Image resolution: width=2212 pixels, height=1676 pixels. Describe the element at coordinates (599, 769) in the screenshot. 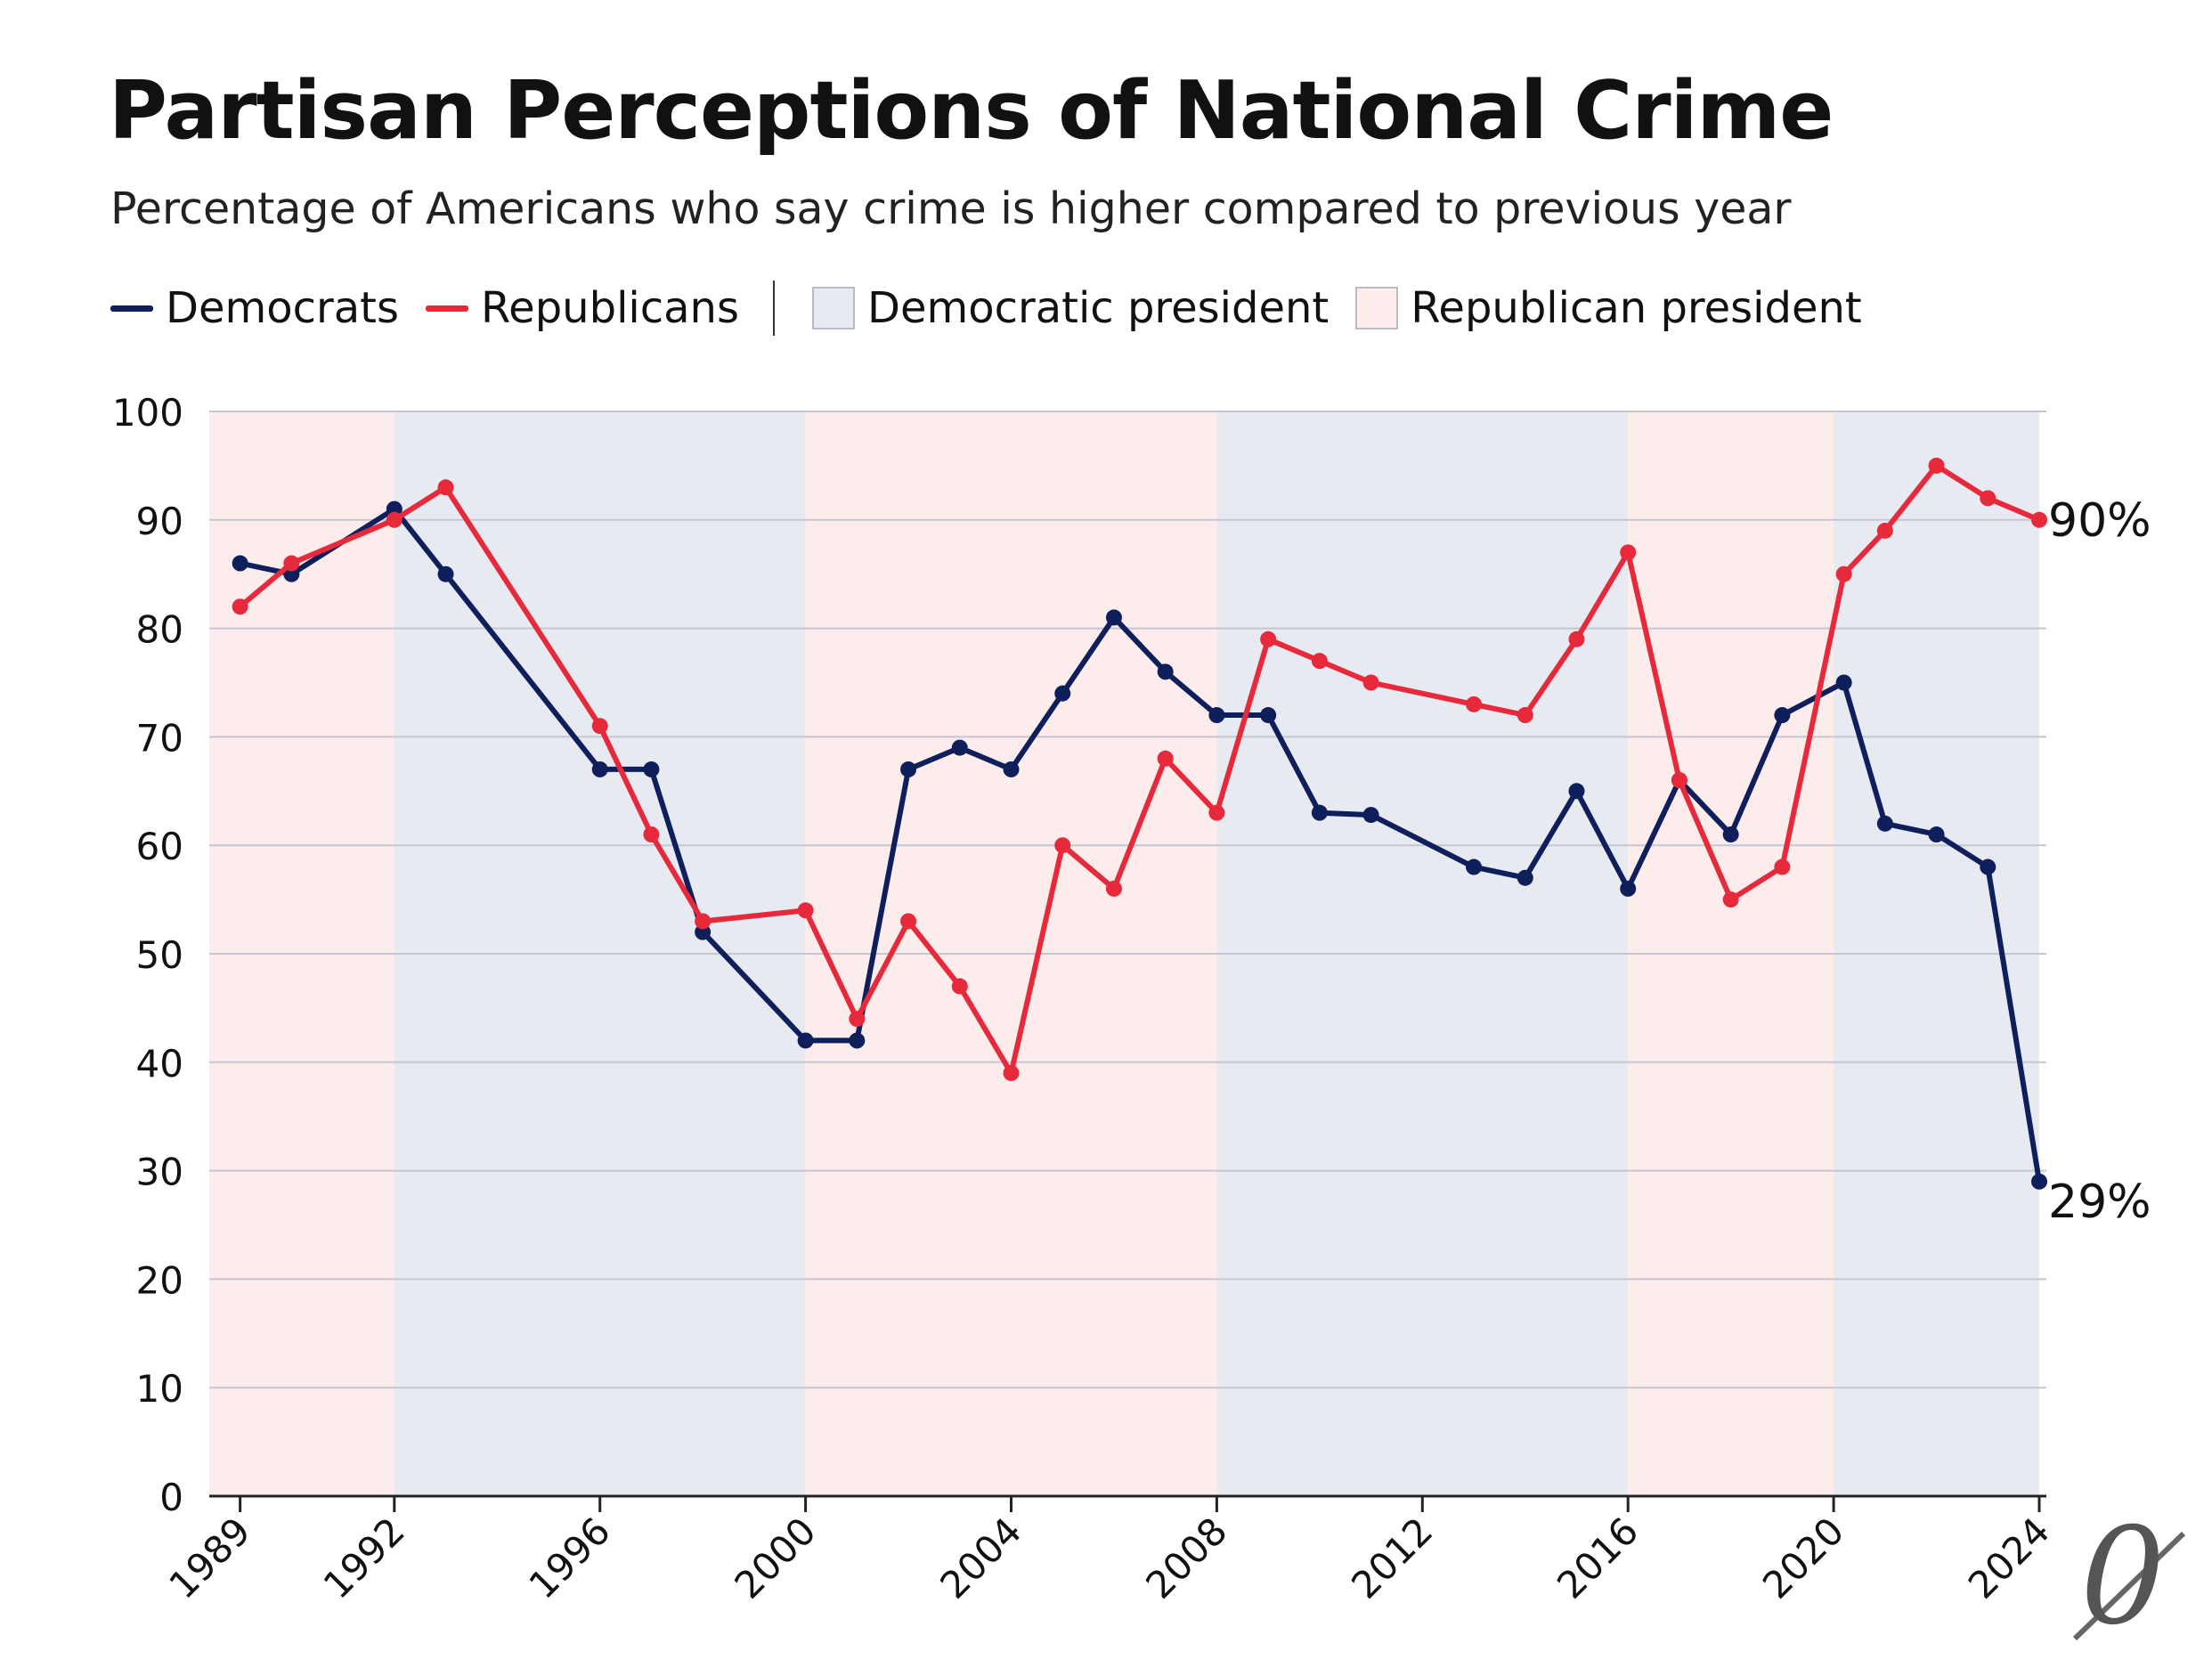

I see `democrats-point-1996` at that location.